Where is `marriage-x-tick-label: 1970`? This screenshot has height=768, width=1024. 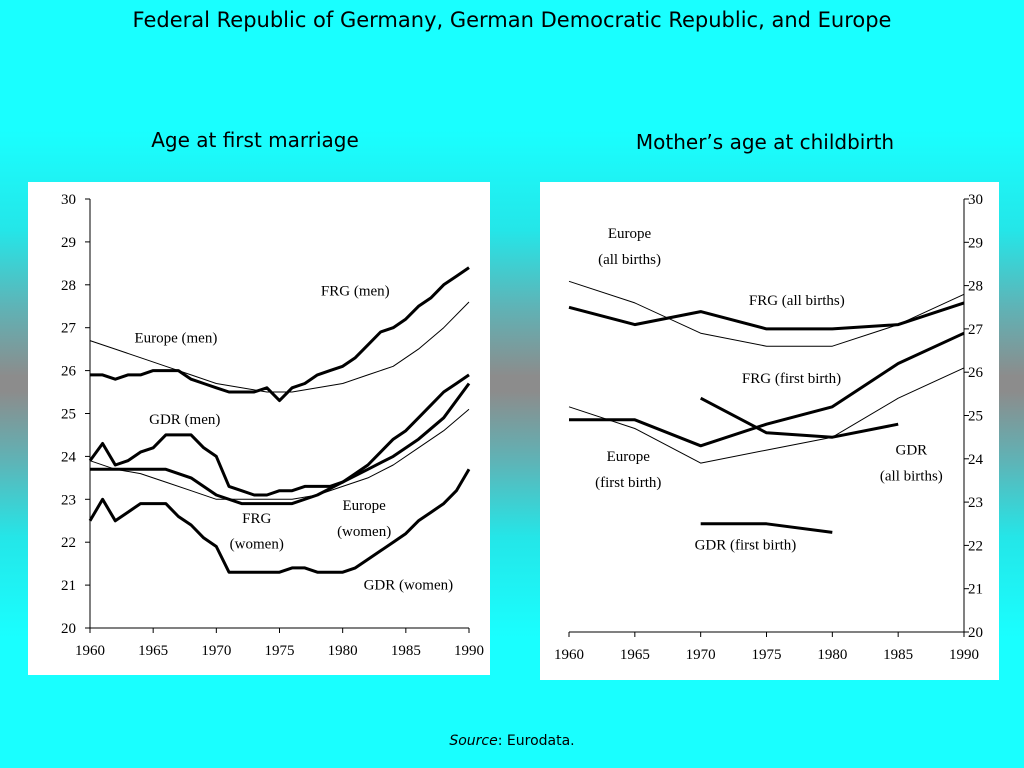
marriage-x-tick-label: 1970 is located at coordinates (216, 651).